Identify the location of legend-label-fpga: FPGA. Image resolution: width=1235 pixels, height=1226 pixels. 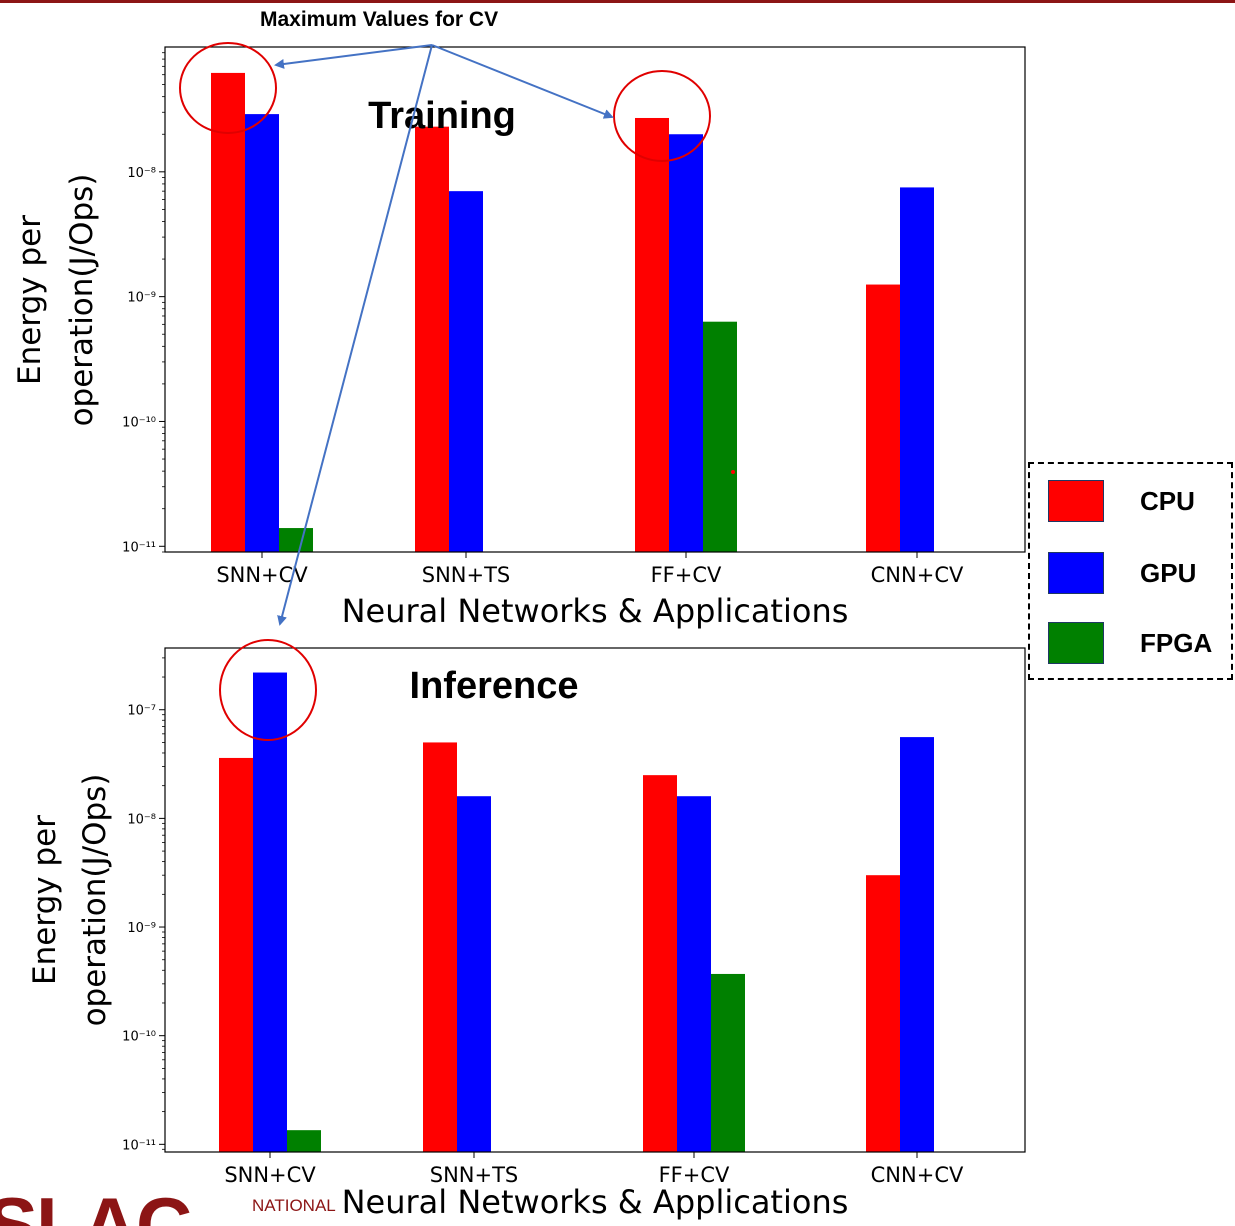
(1176, 643).